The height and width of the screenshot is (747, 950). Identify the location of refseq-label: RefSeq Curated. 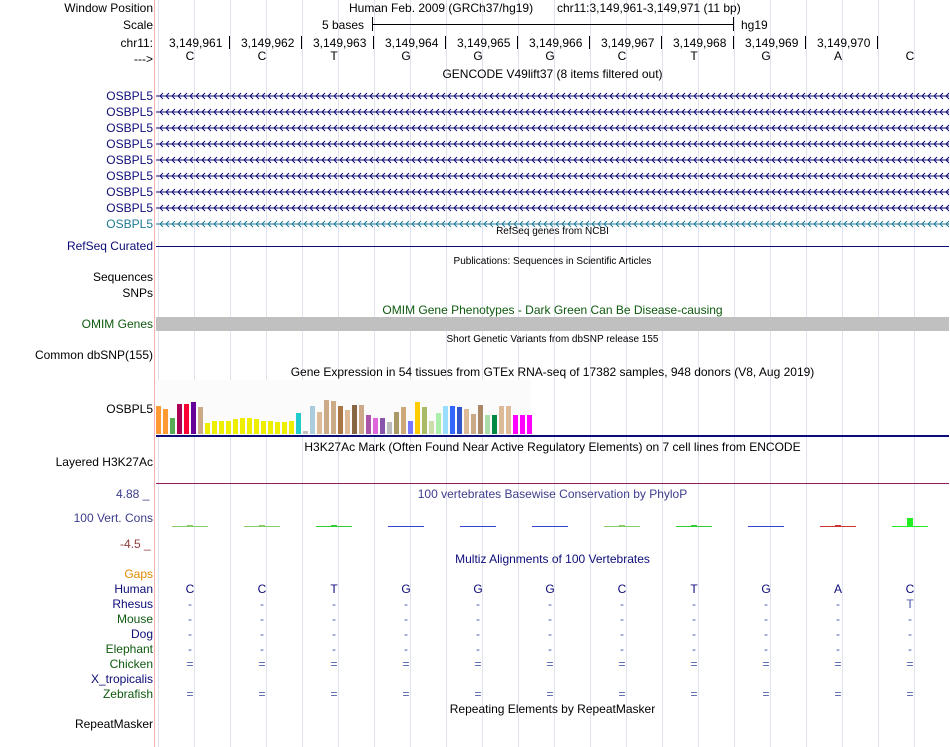
(109, 246).